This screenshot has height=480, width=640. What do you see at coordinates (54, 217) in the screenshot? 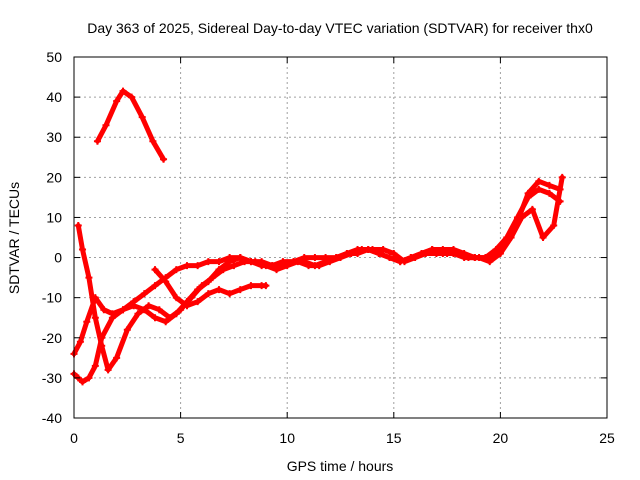
I see `y-tick-label: 10` at bounding box center [54, 217].